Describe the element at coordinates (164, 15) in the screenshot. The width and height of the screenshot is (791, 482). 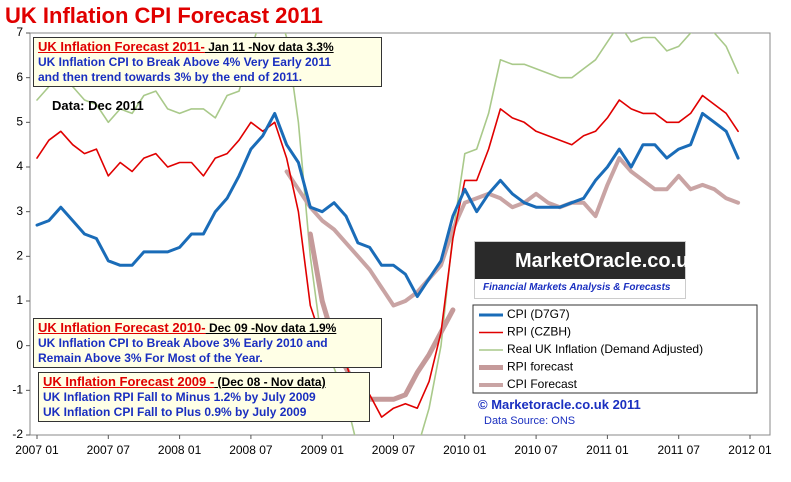
I see `chart-title: UK Inflation CPI Forecast 2011` at that location.